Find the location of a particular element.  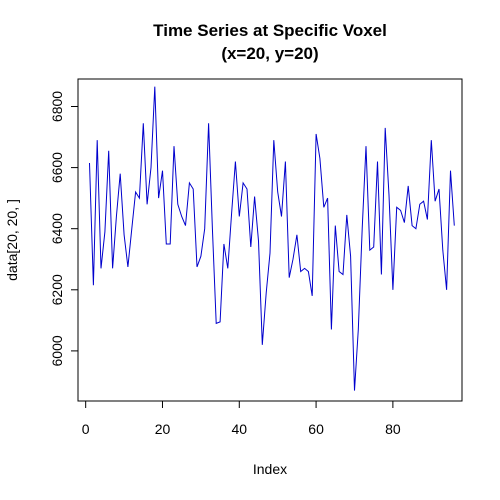

x-tick-label: 60 is located at coordinates (316, 429).